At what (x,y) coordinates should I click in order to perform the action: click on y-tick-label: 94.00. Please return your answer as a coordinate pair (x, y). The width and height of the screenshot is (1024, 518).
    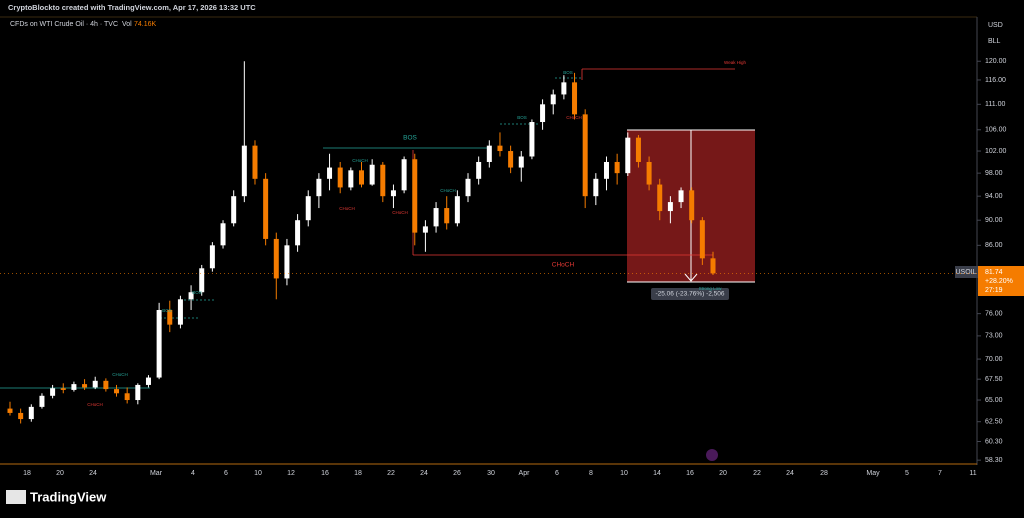
    Looking at the image, I should click on (994, 196).